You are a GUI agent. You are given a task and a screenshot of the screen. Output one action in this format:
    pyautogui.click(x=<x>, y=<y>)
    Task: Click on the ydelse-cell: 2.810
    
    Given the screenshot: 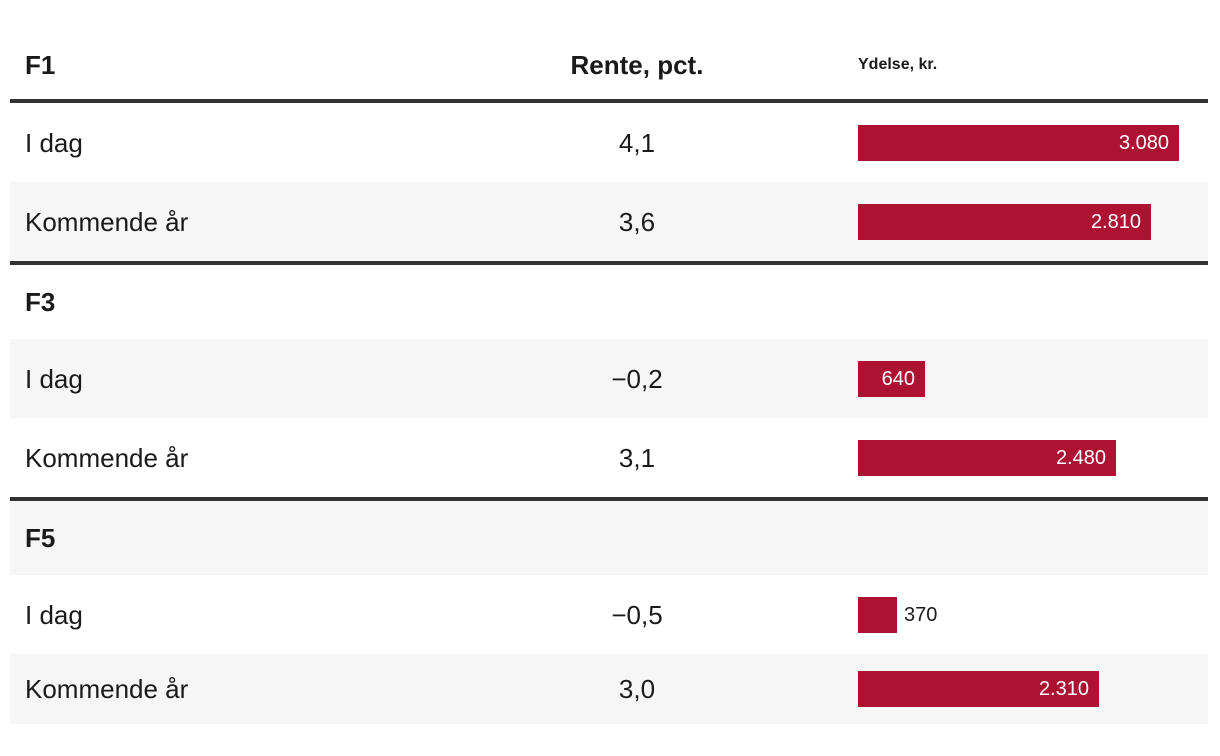 What is the action you would take?
    pyautogui.click(x=1006, y=221)
    